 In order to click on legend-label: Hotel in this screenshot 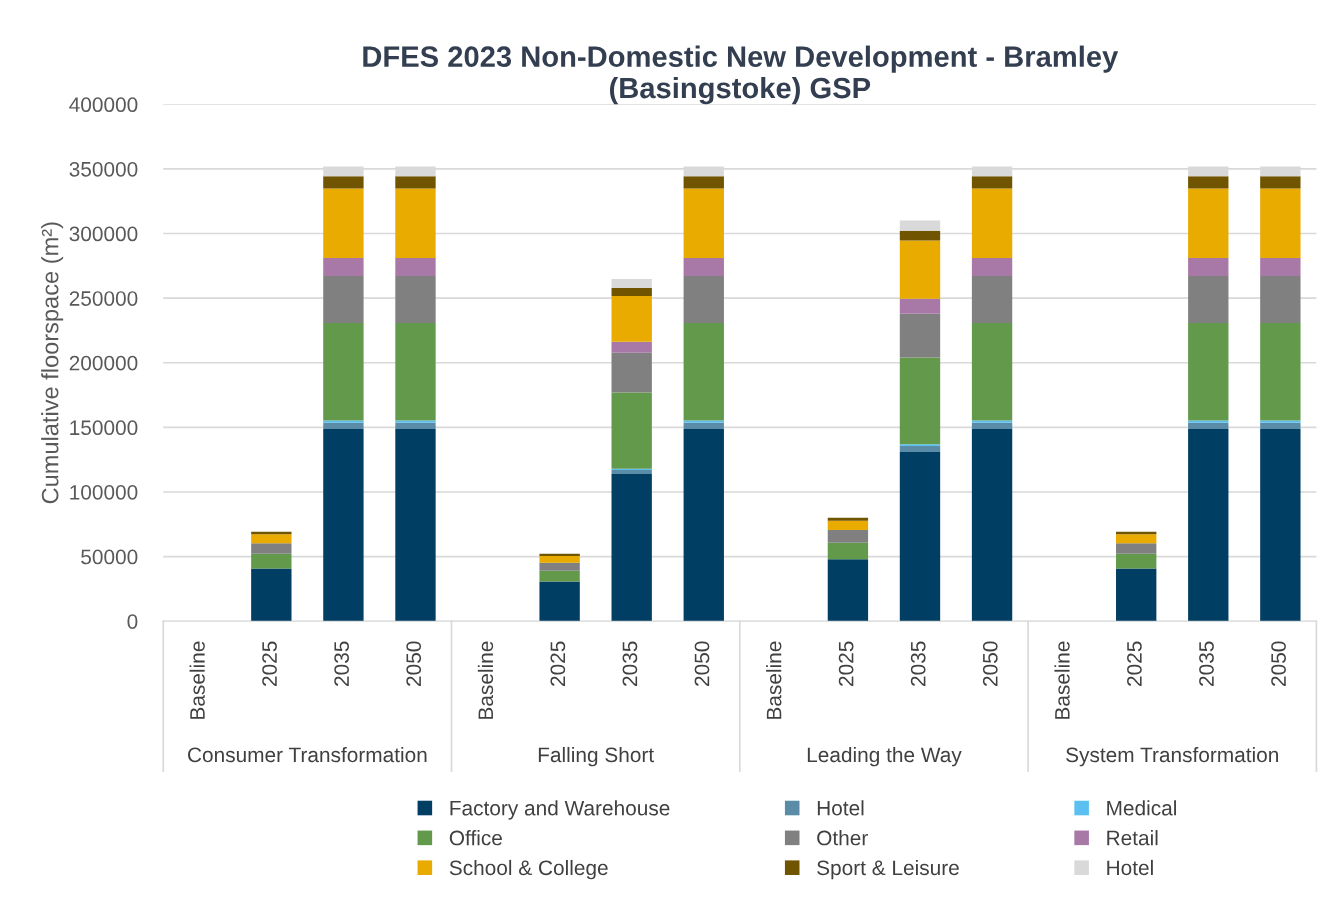, I will do `click(840, 808)`.